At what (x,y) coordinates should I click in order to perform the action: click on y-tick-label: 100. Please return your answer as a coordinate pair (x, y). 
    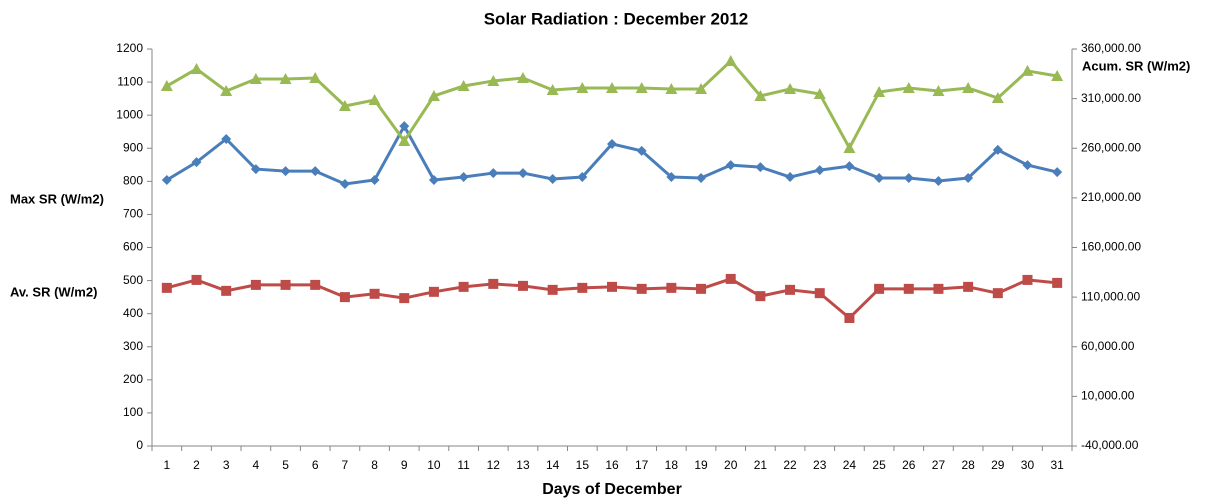
    Looking at the image, I should click on (133, 412).